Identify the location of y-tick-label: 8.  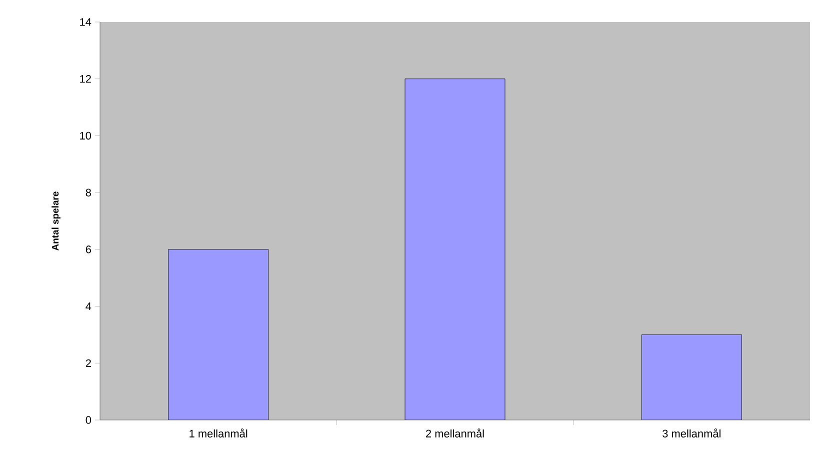
(88, 192).